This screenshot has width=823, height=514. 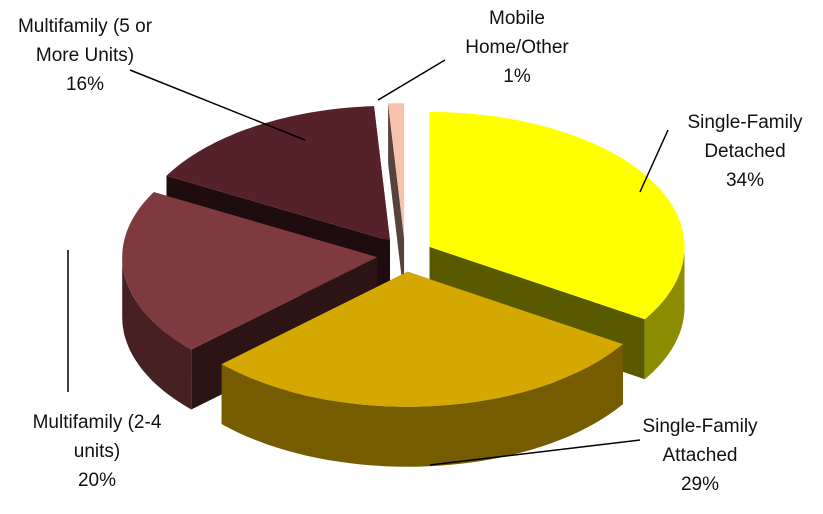 What do you see at coordinates (85, 41) in the screenshot?
I see `category-label: Multifamily (5 or More Units)` at bounding box center [85, 41].